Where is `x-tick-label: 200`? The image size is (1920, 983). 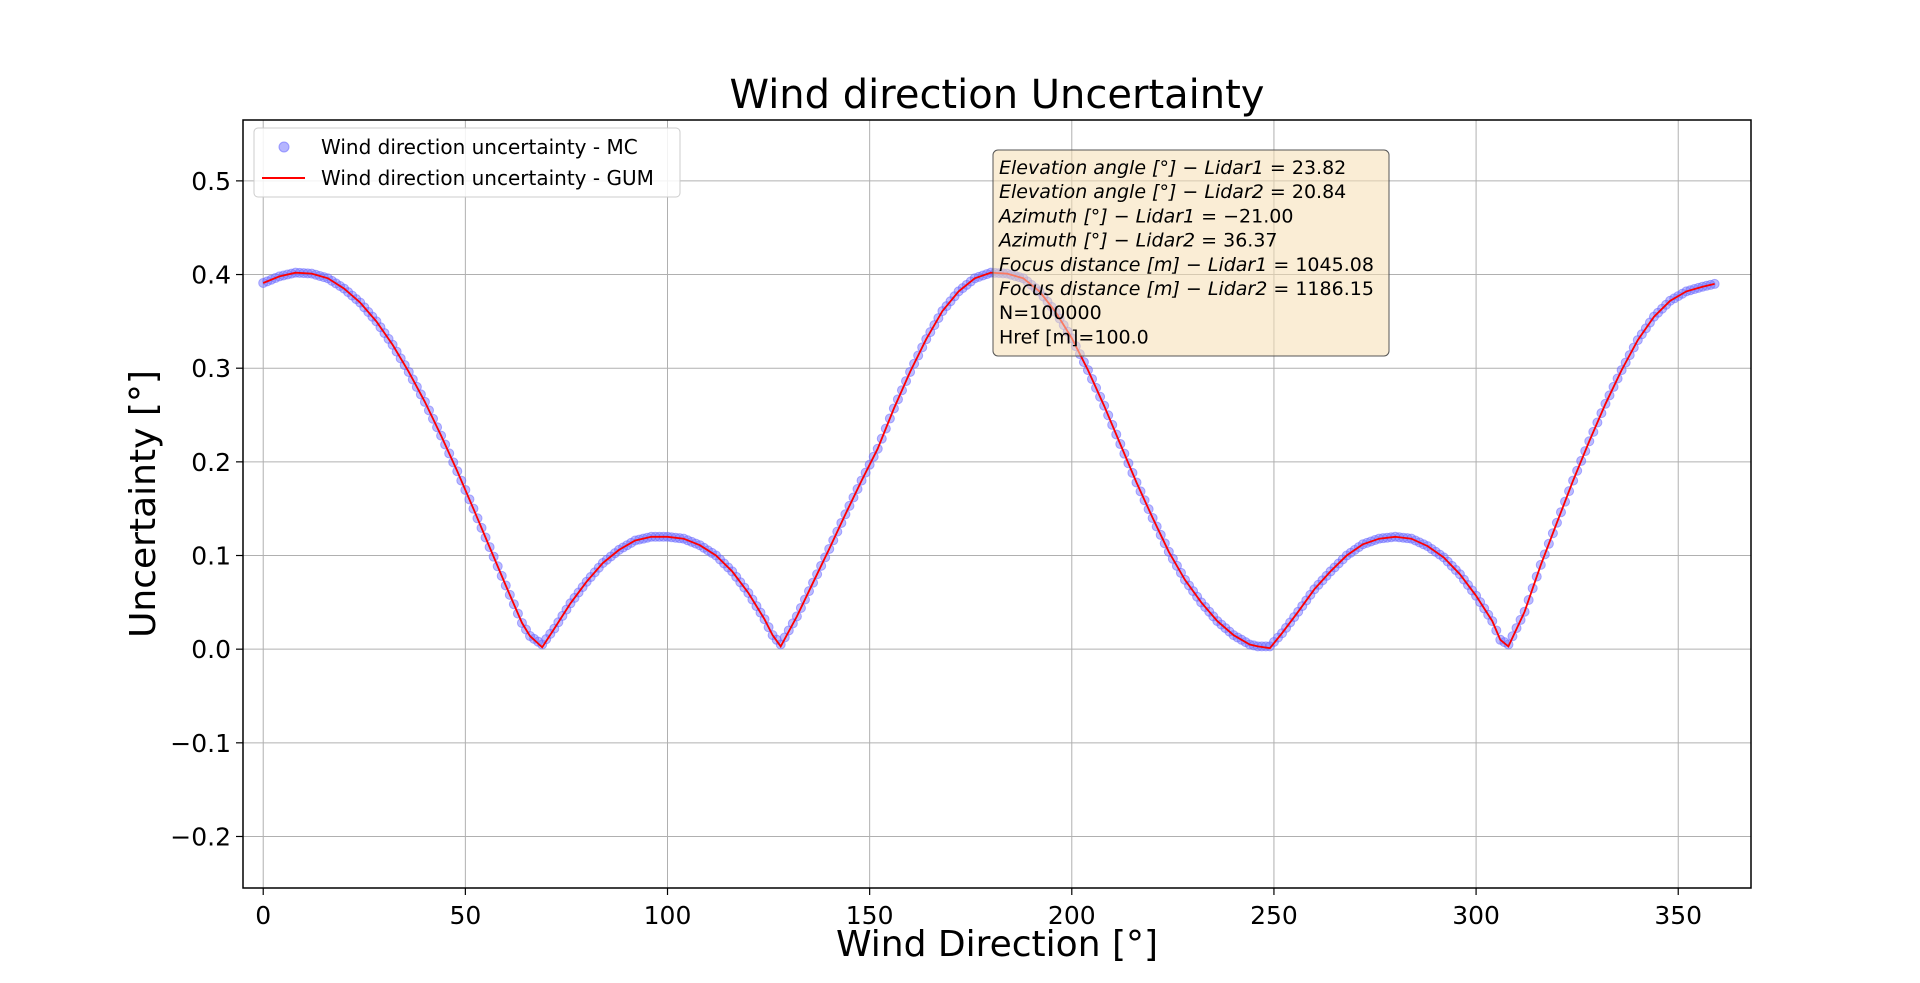
x-tick-label: 200 is located at coordinates (1072, 915).